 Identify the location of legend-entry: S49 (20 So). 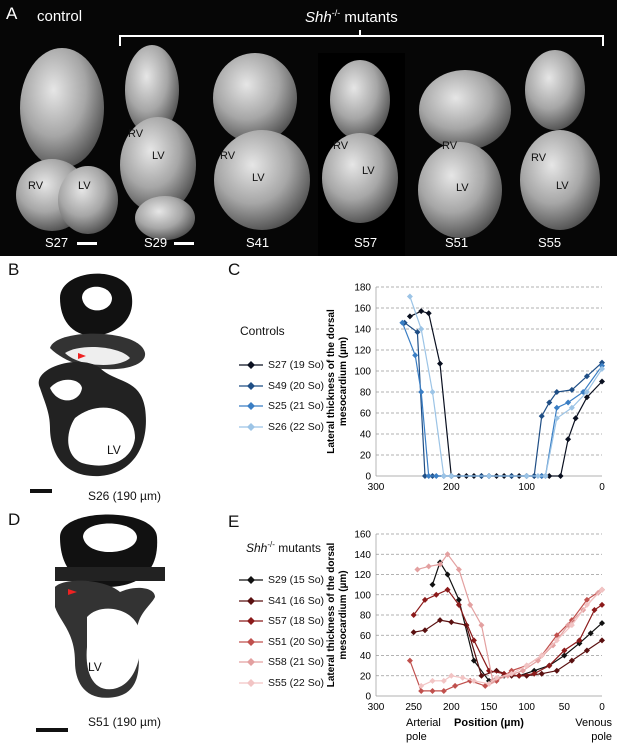
(292, 386).